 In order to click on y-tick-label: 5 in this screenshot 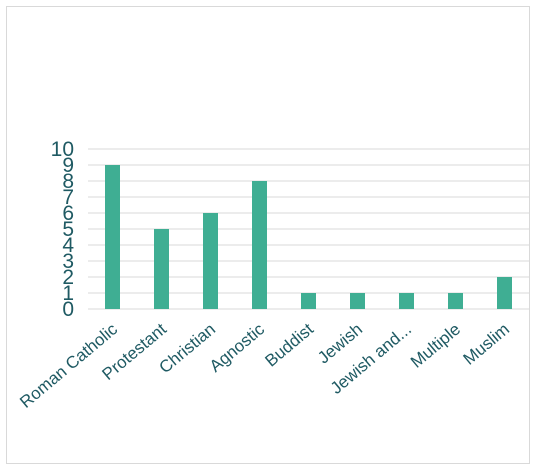, I will do `click(68, 229)`.